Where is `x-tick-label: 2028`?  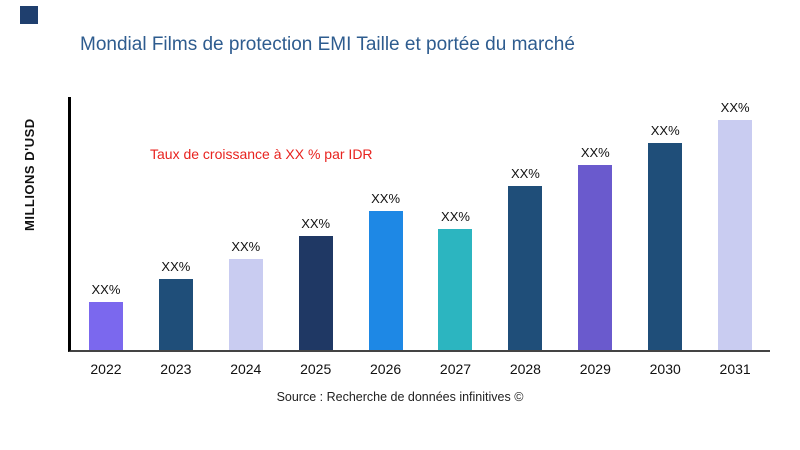 x-tick-label: 2028 is located at coordinates (525, 369).